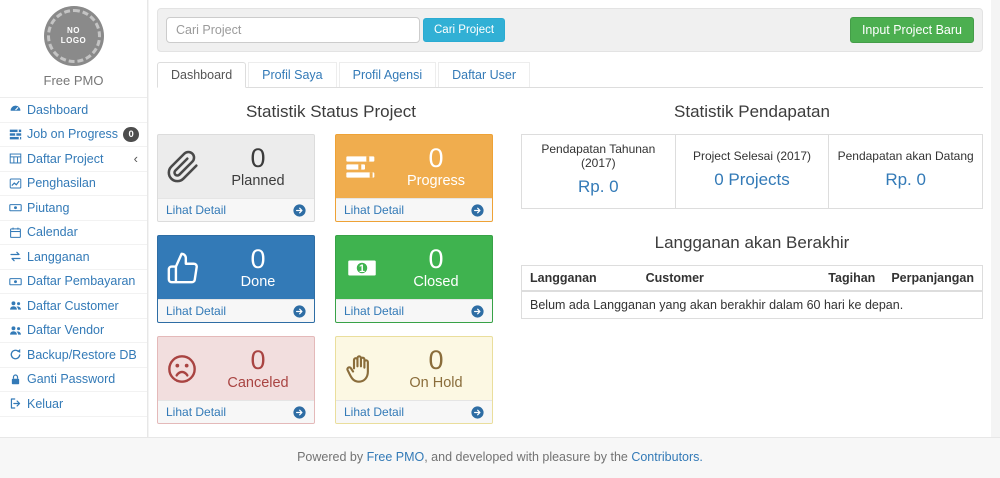  What do you see at coordinates (570, 30) in the screenshot?
I see `search-toolbar: Cari Project Input Project Baru` at bounding box center [570, 30].